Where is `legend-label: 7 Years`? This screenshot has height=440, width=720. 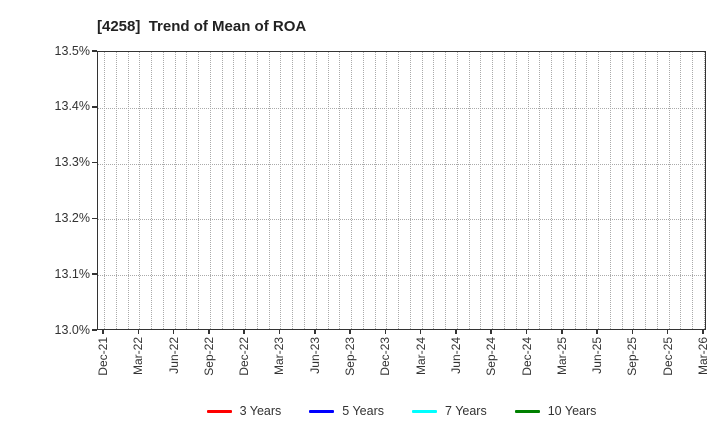
legend-label: 7 Years is located at coordinates (466, 411).